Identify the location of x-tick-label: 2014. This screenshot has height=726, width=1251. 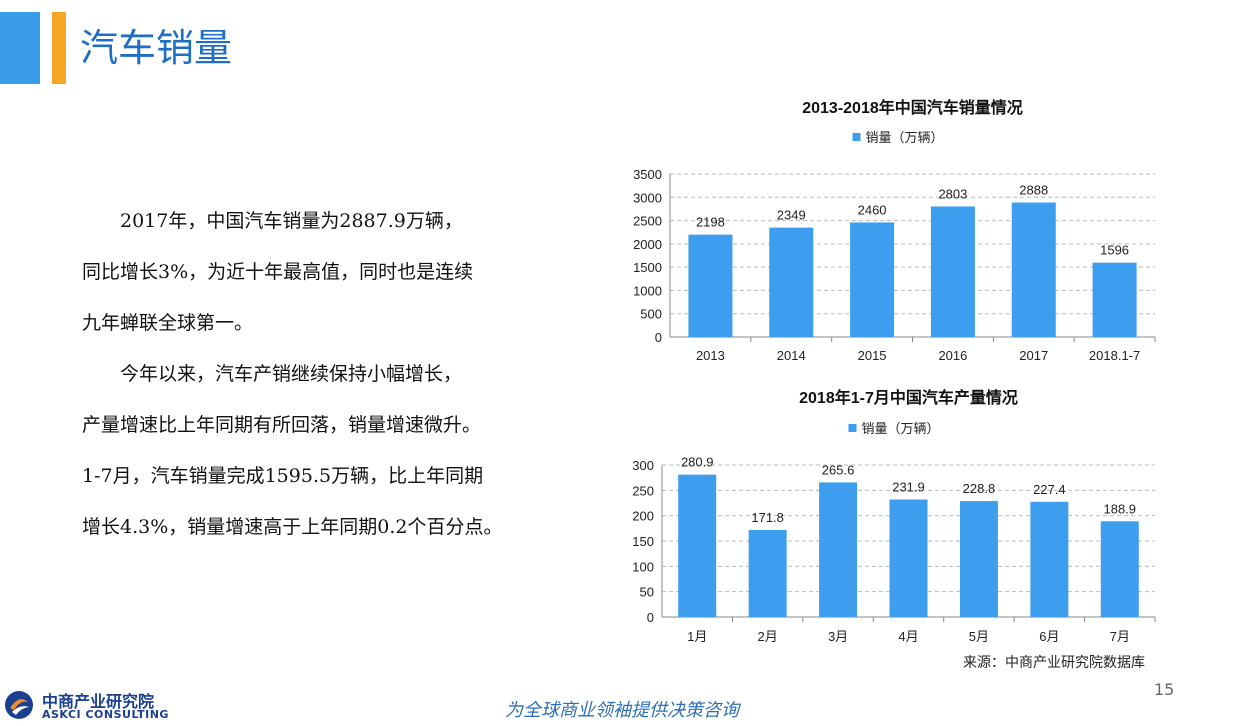
(791, 355).